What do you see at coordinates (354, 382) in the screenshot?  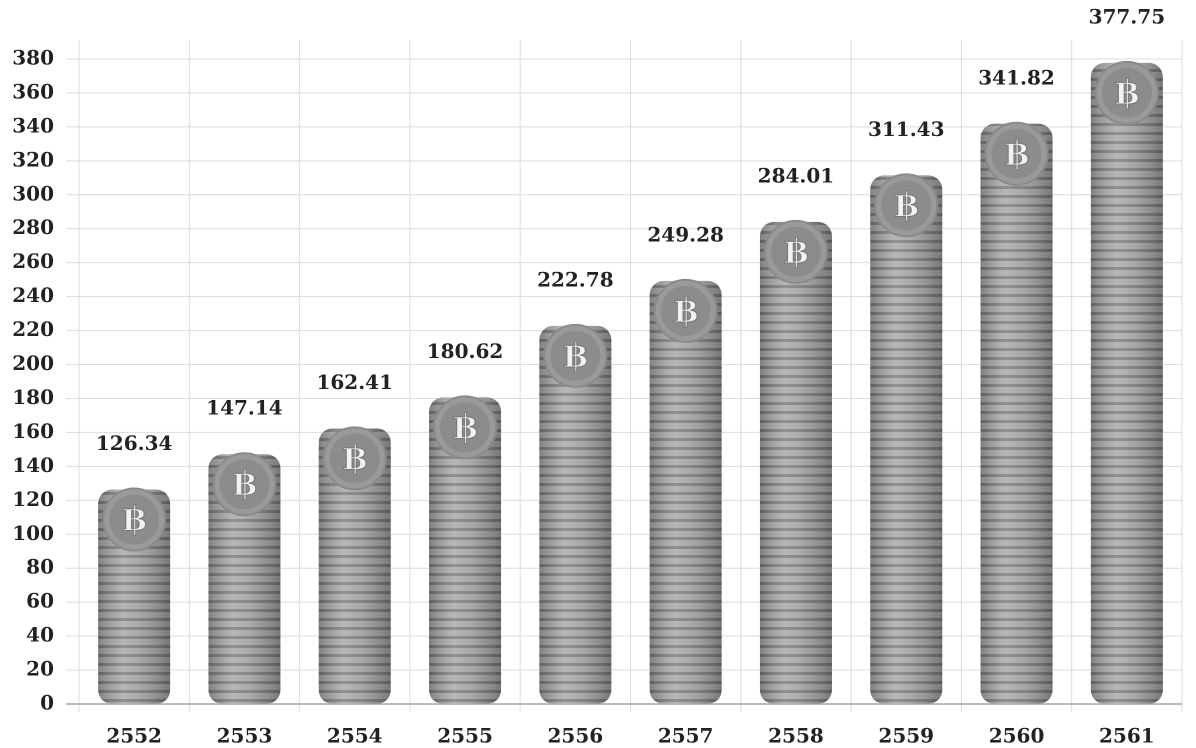 I see `value-label: 162.41` at bounding box center [354, 382].